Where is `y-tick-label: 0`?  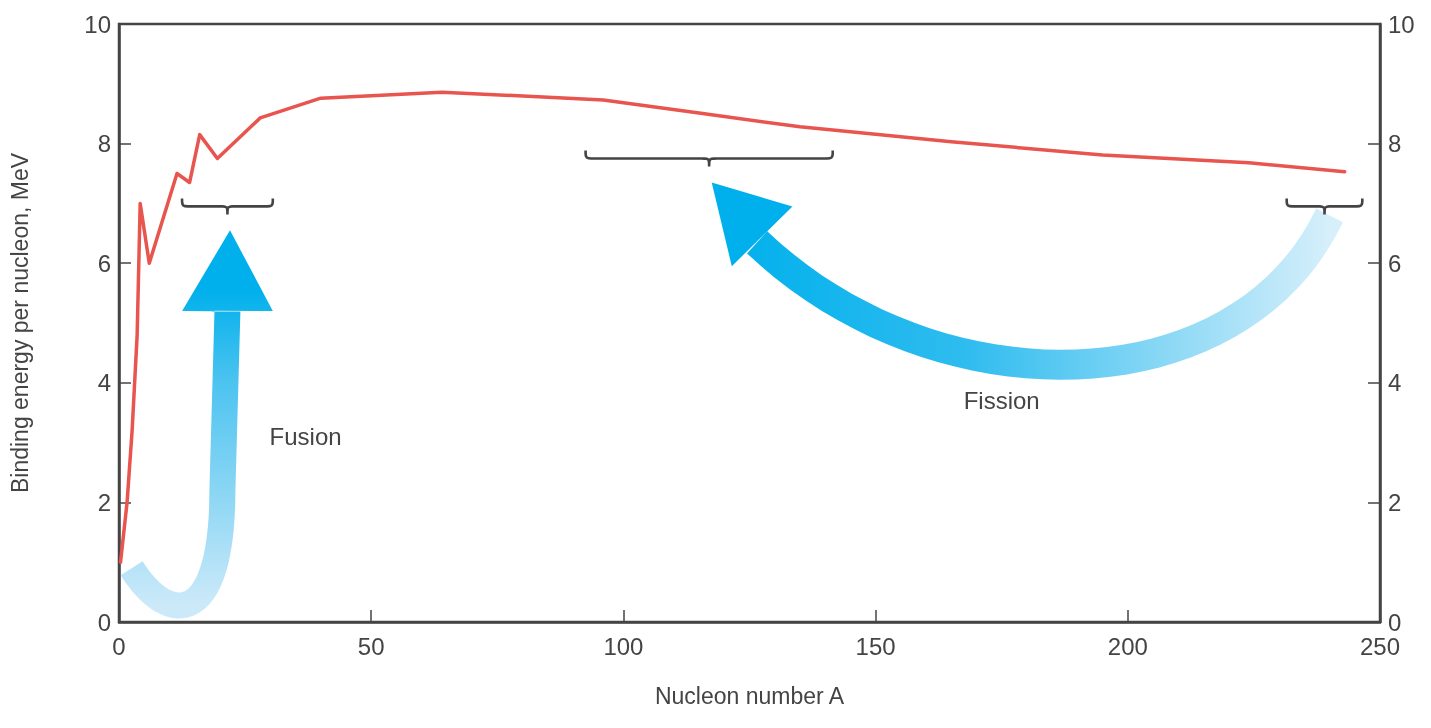 y-tick-label: 0 is located at coordinates (104, 622).